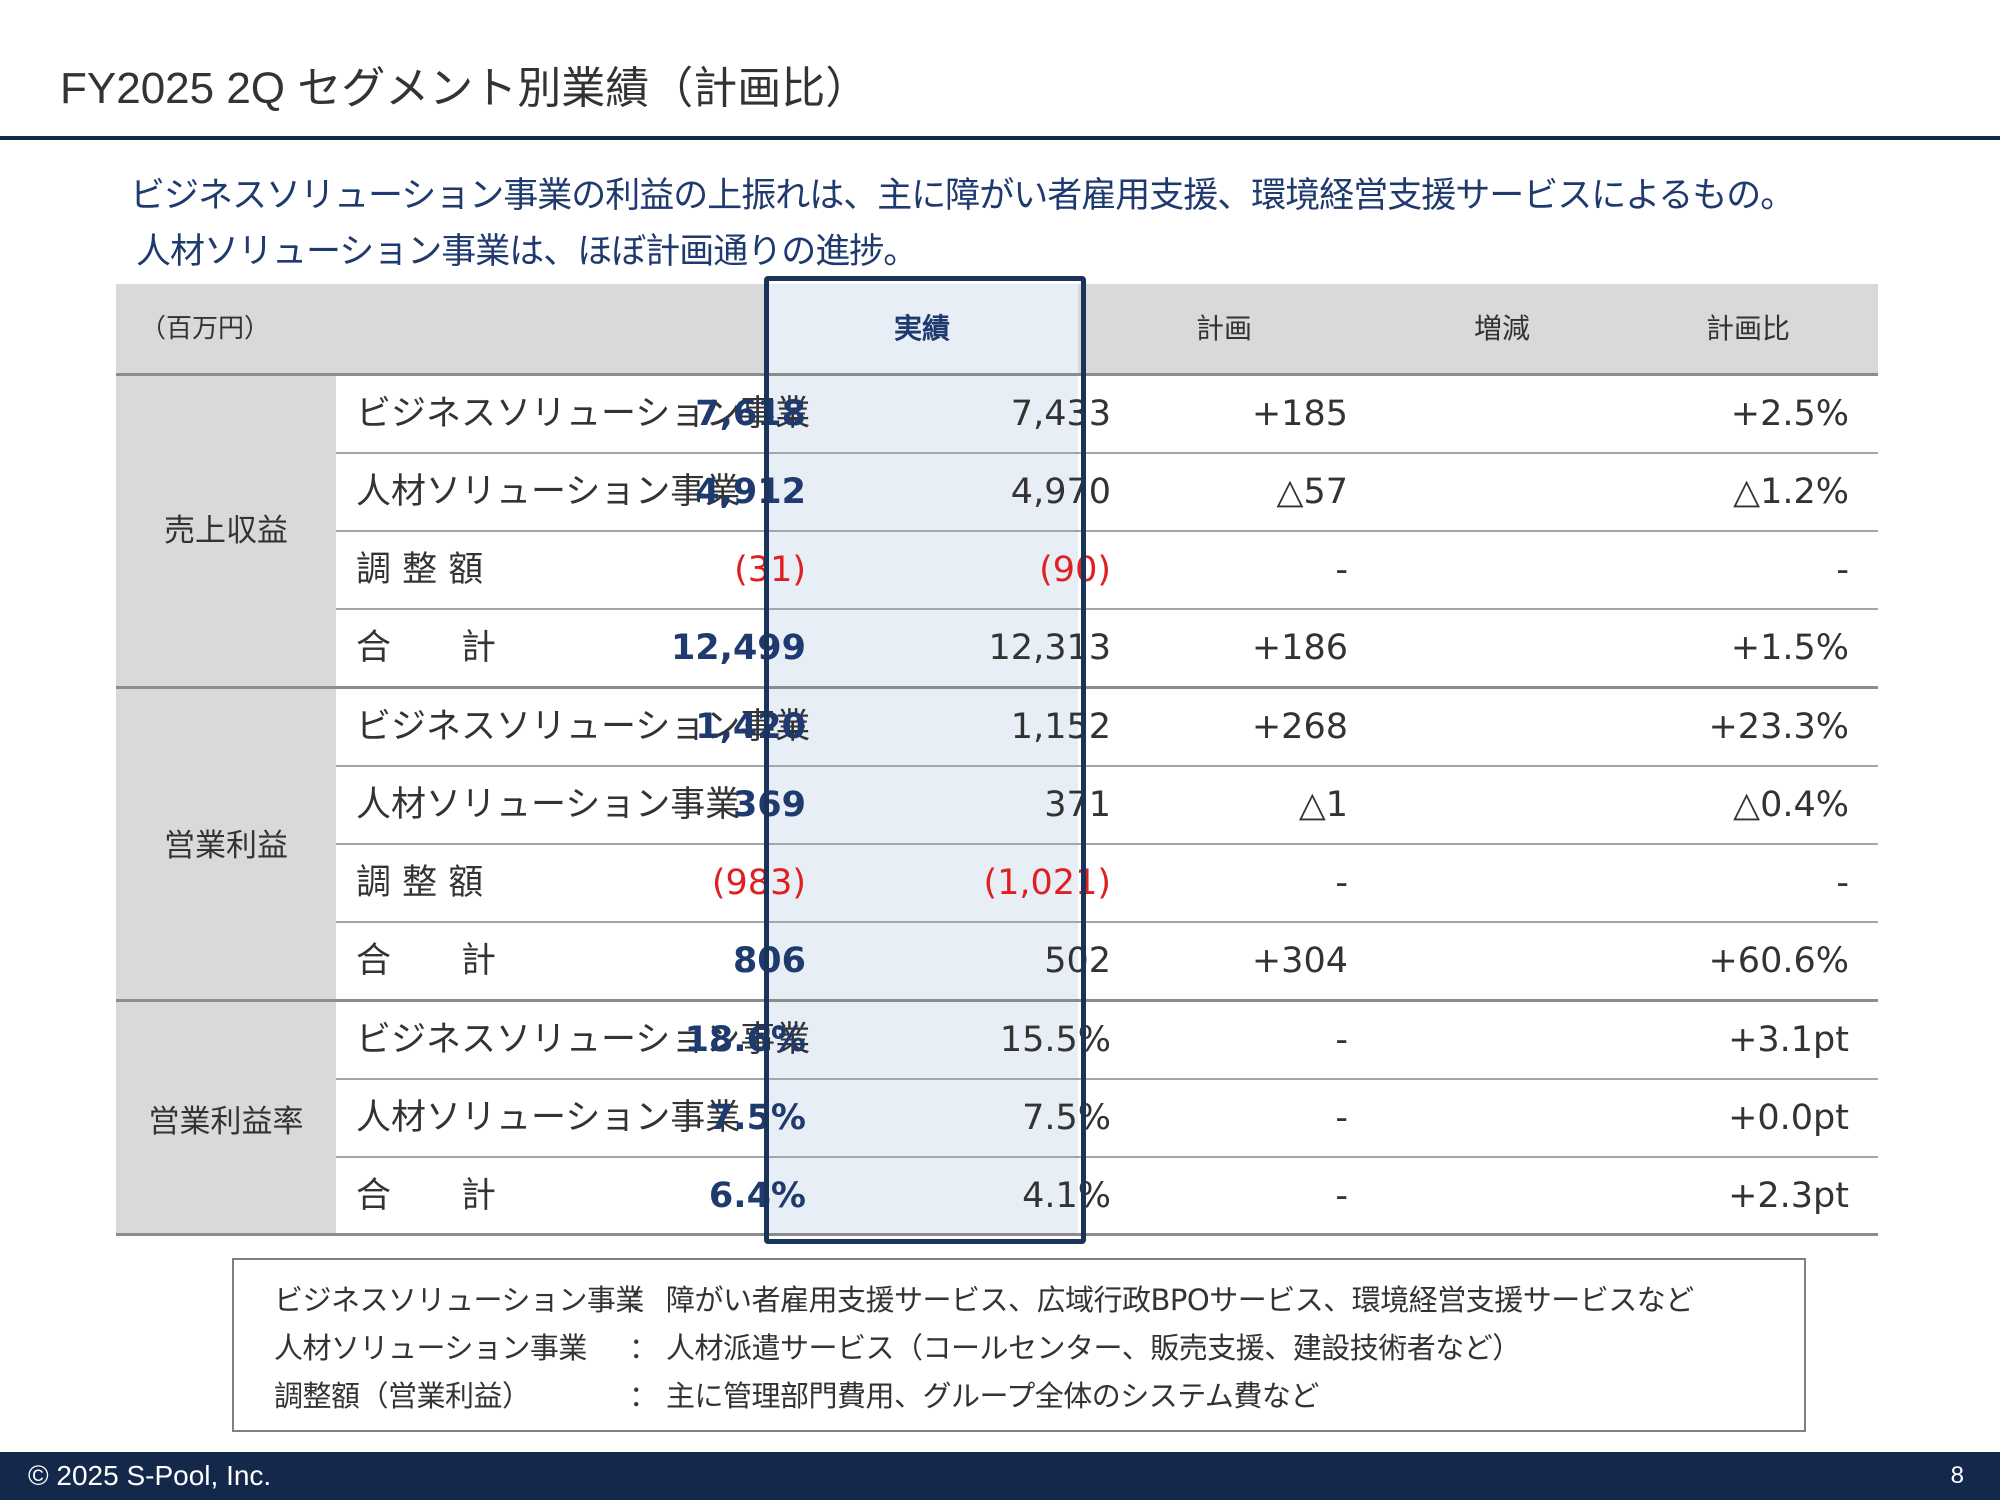  What do you see at coordinates (205, 329) in the screenshot?
I see `unit-label: （百万円）` at bounding box center [205, 329].